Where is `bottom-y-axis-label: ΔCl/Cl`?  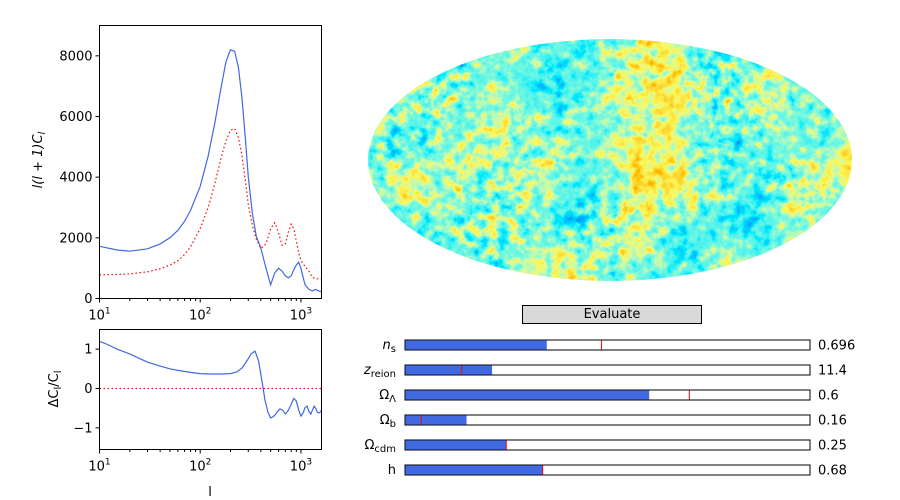 bottom-y-axis-label: ΔCl/Cl is located at coordinates (55, 388).